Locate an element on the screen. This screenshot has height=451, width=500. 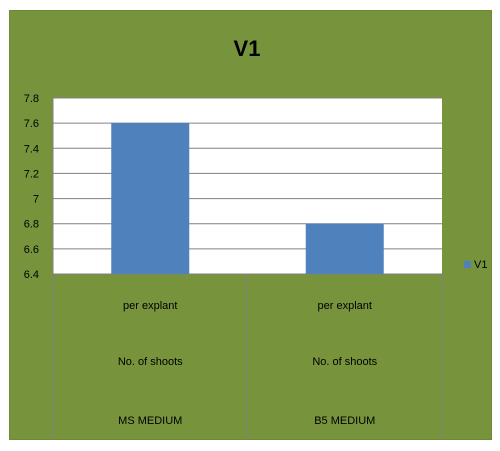
y-tick-label: 6.4 is located at coordinates (31, 275).